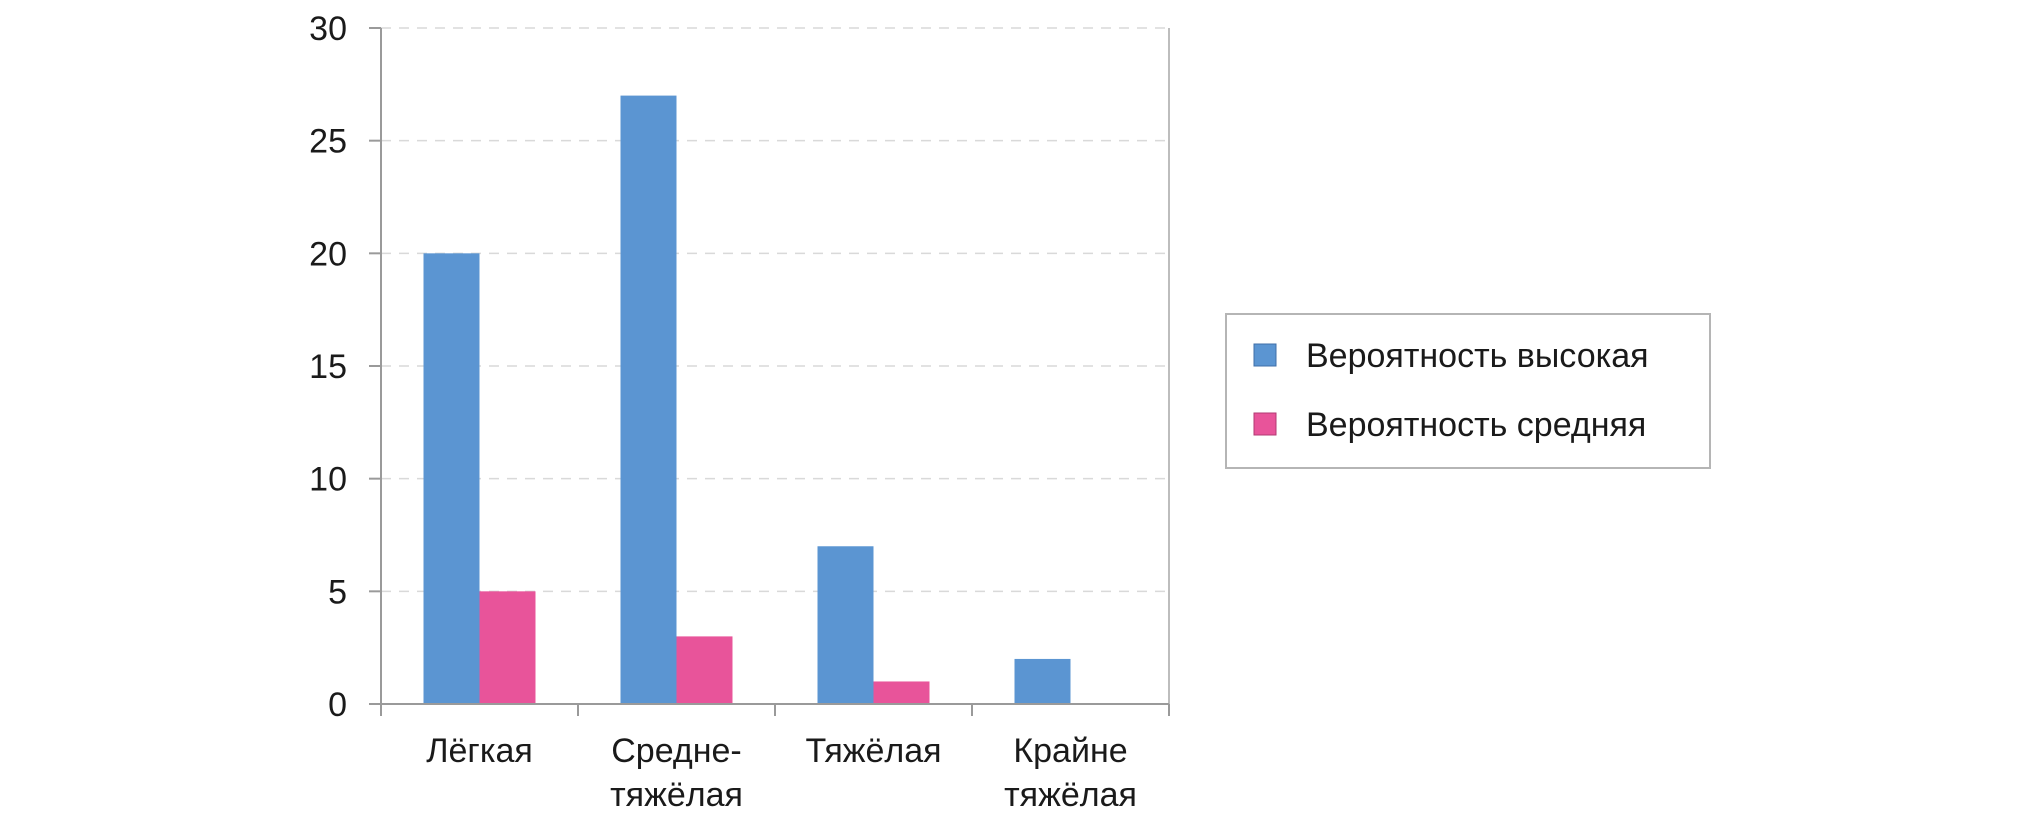  Describe the element at coordinates (328, 254) in the screenshot. I see `y-tick-label: 20` at that location.